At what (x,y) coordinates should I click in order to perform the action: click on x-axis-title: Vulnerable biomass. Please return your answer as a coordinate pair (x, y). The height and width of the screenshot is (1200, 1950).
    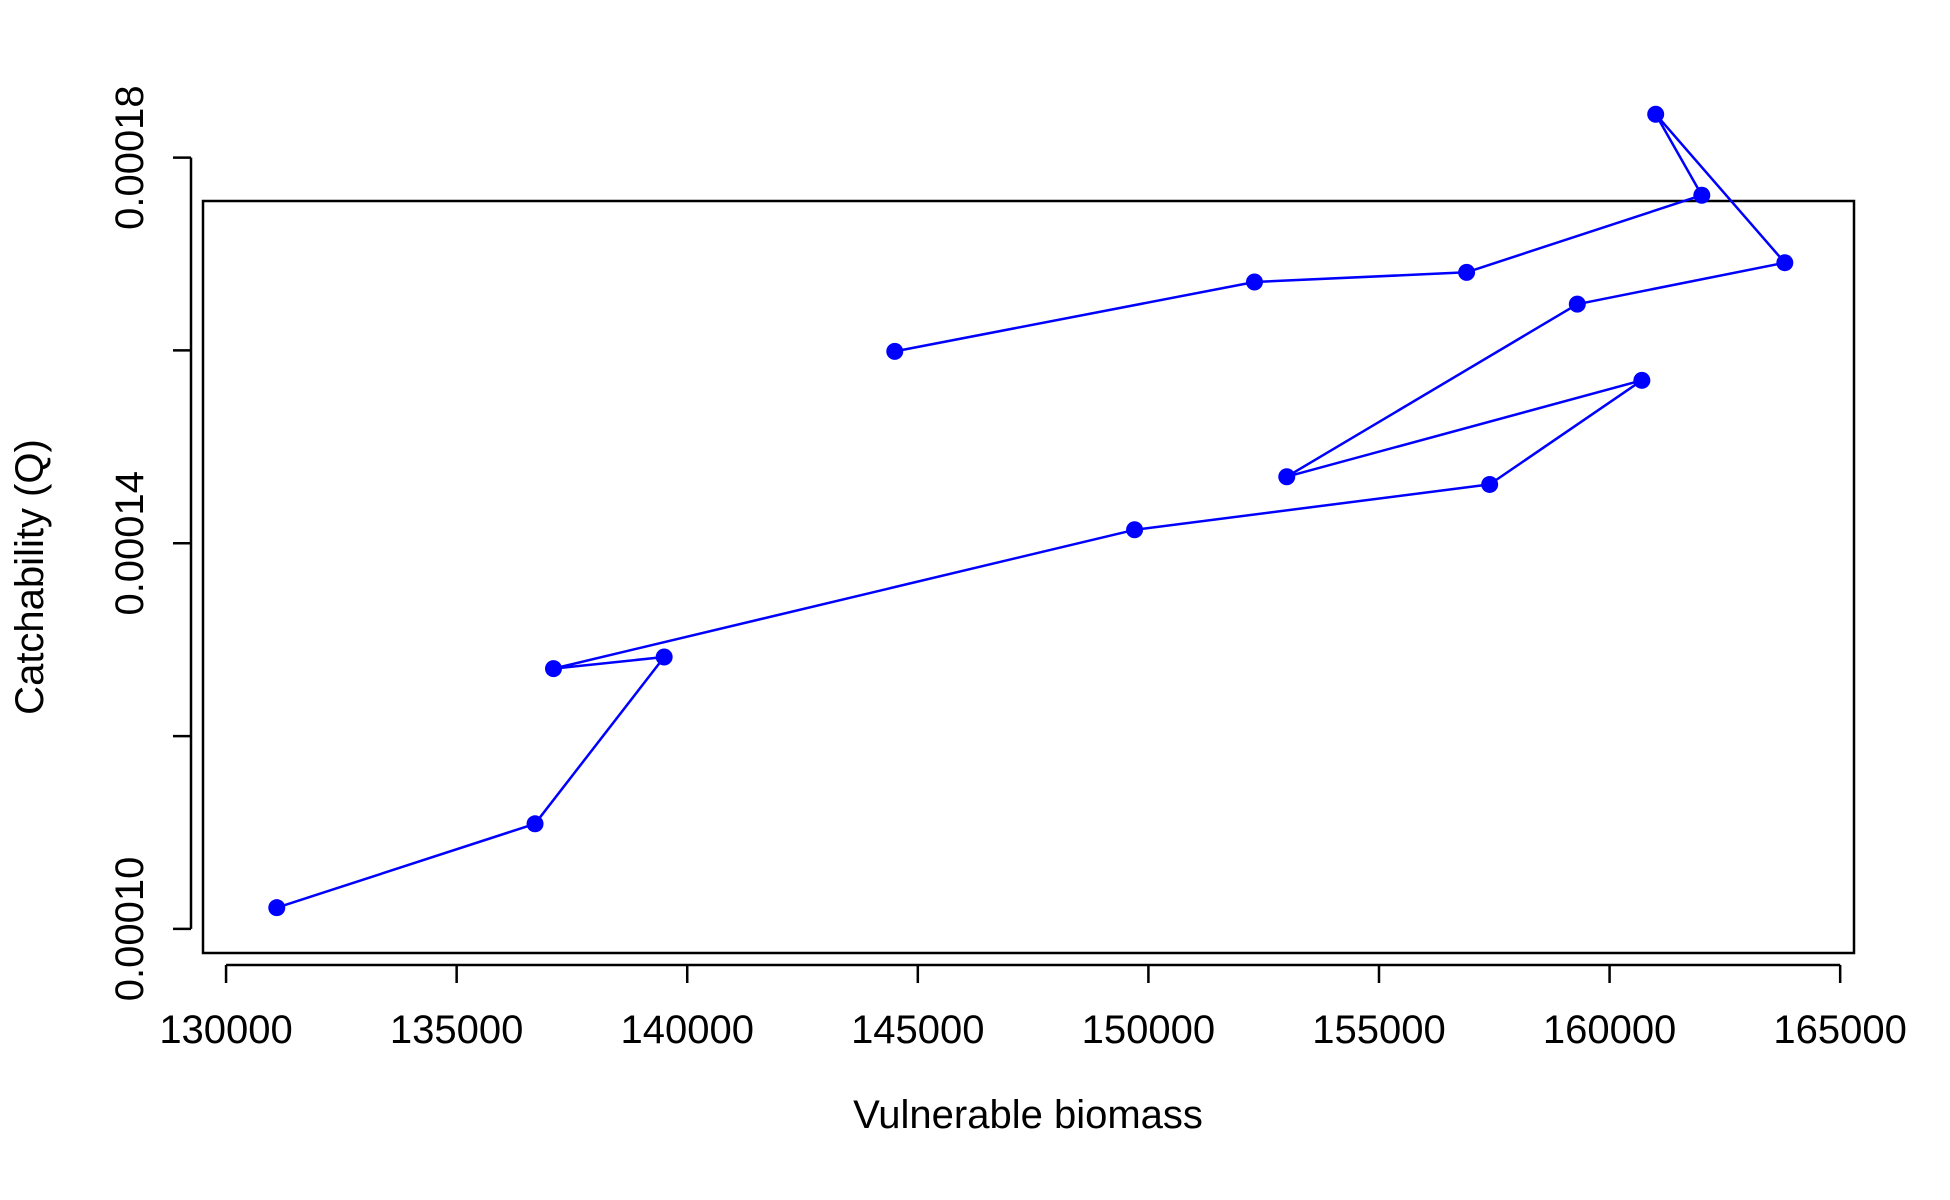
    Looking at the image, I should click on (1028, 1115).